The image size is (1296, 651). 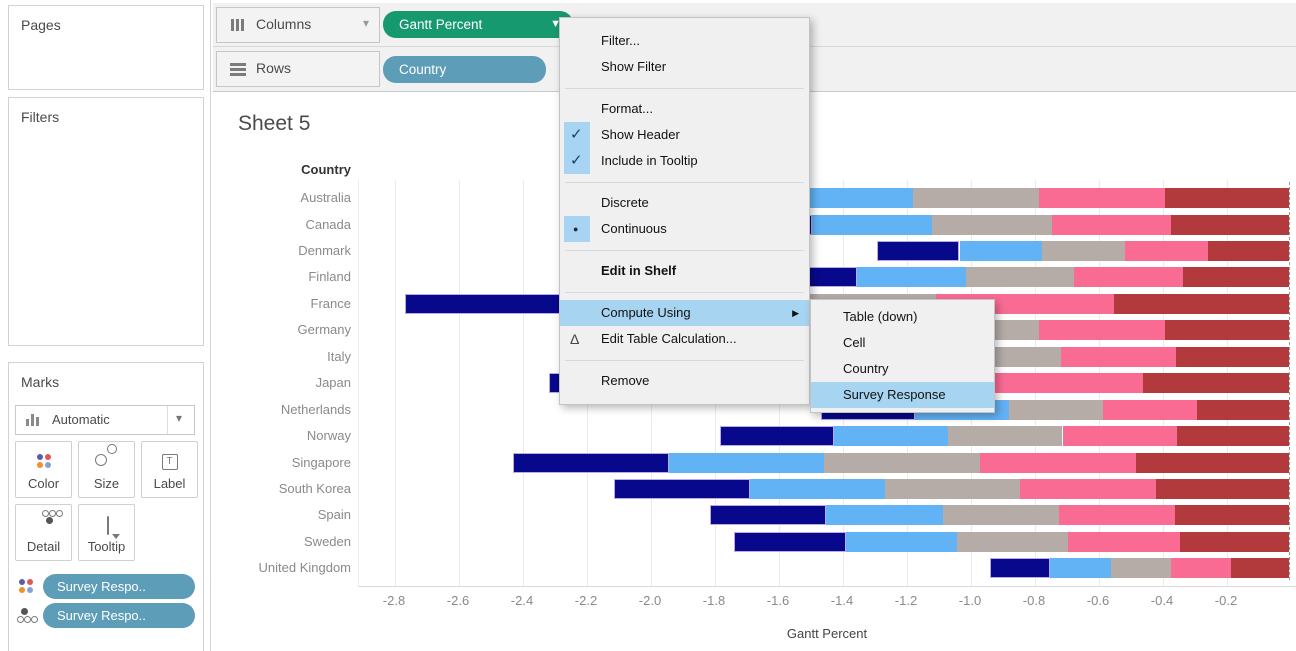 I want to click on row-header-country: Country, so click(x=326, y=169).